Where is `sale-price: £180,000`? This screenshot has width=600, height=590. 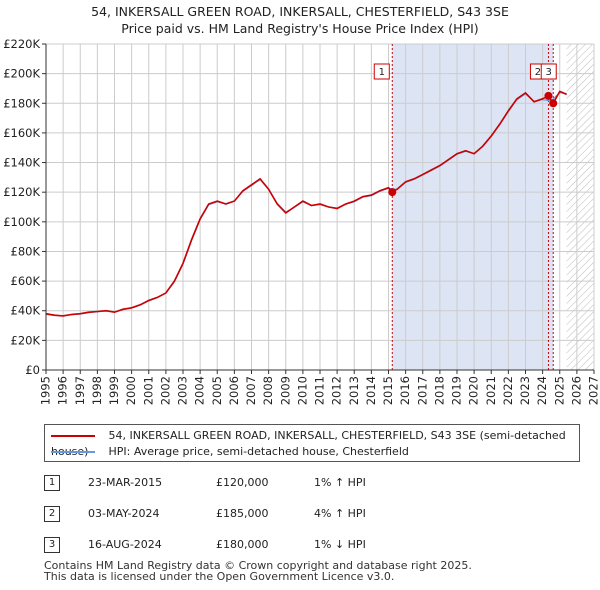
sale-price: £180,000 is located at coordinates (242, 544).